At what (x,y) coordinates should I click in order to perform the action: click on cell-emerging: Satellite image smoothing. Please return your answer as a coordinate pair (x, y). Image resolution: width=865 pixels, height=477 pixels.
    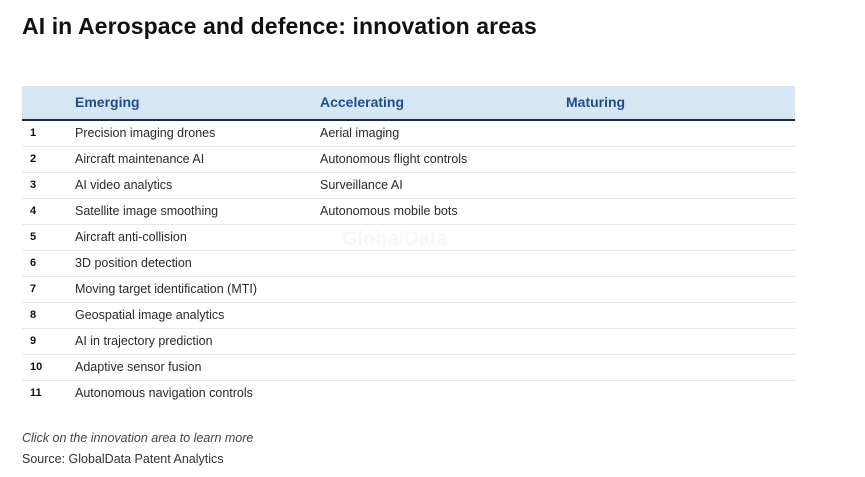
    Looking at the image, I should click on (147, 211).